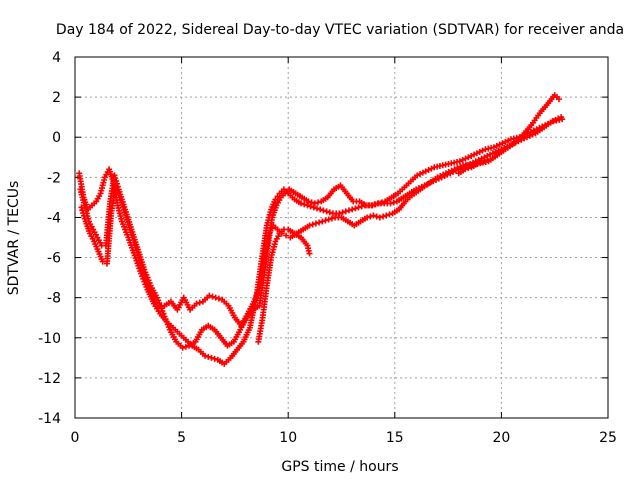  I want to click on y-tick-label: -14, so click(49, 419).